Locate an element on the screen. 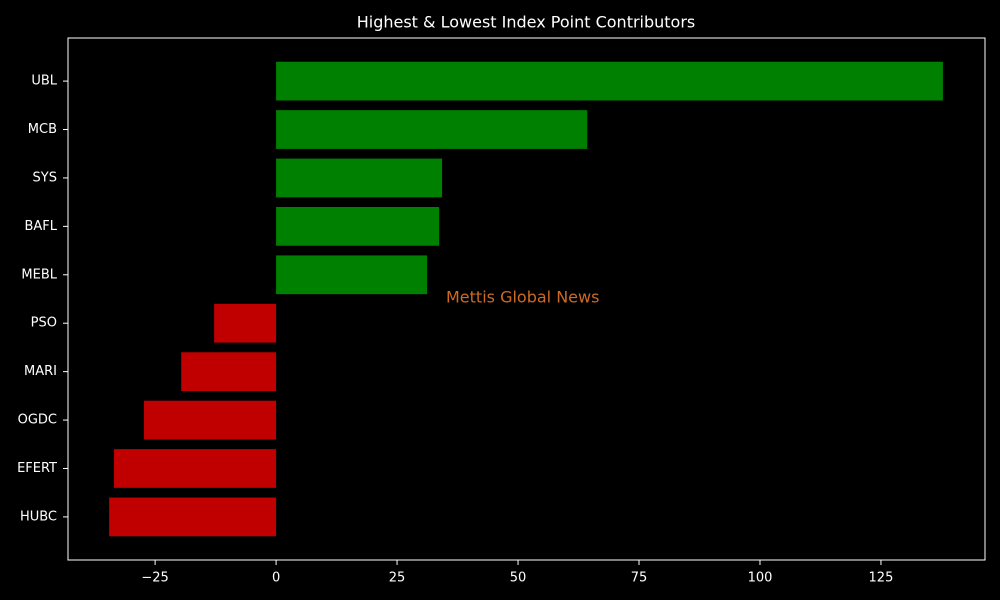  annotation: Mettis Global News is located at coordinates (522, 297).